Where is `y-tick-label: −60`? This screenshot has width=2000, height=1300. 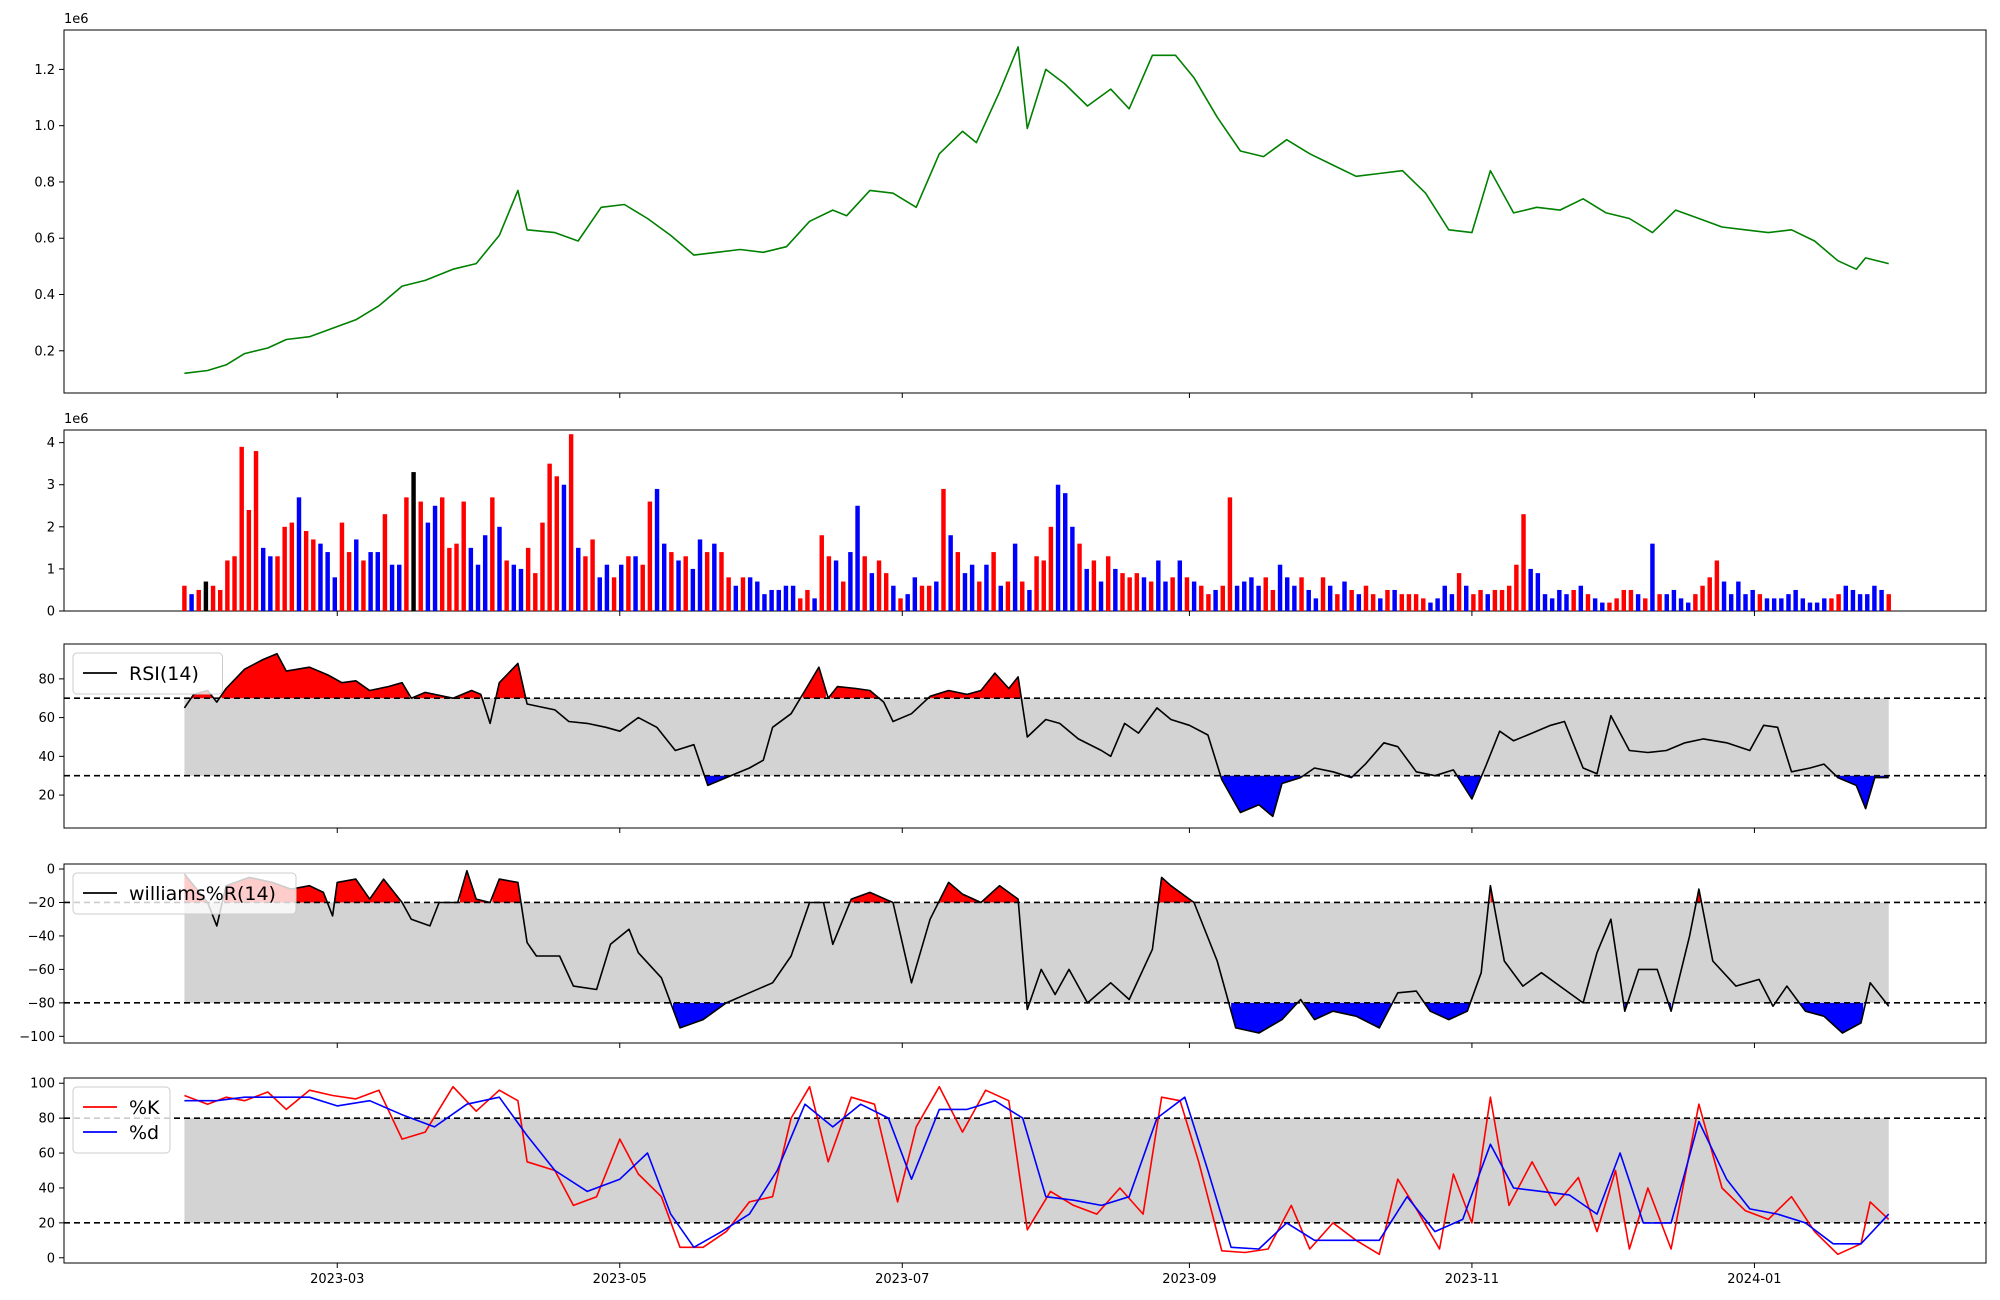
y-tick-label: −60 is located at coordinates (41, 970).